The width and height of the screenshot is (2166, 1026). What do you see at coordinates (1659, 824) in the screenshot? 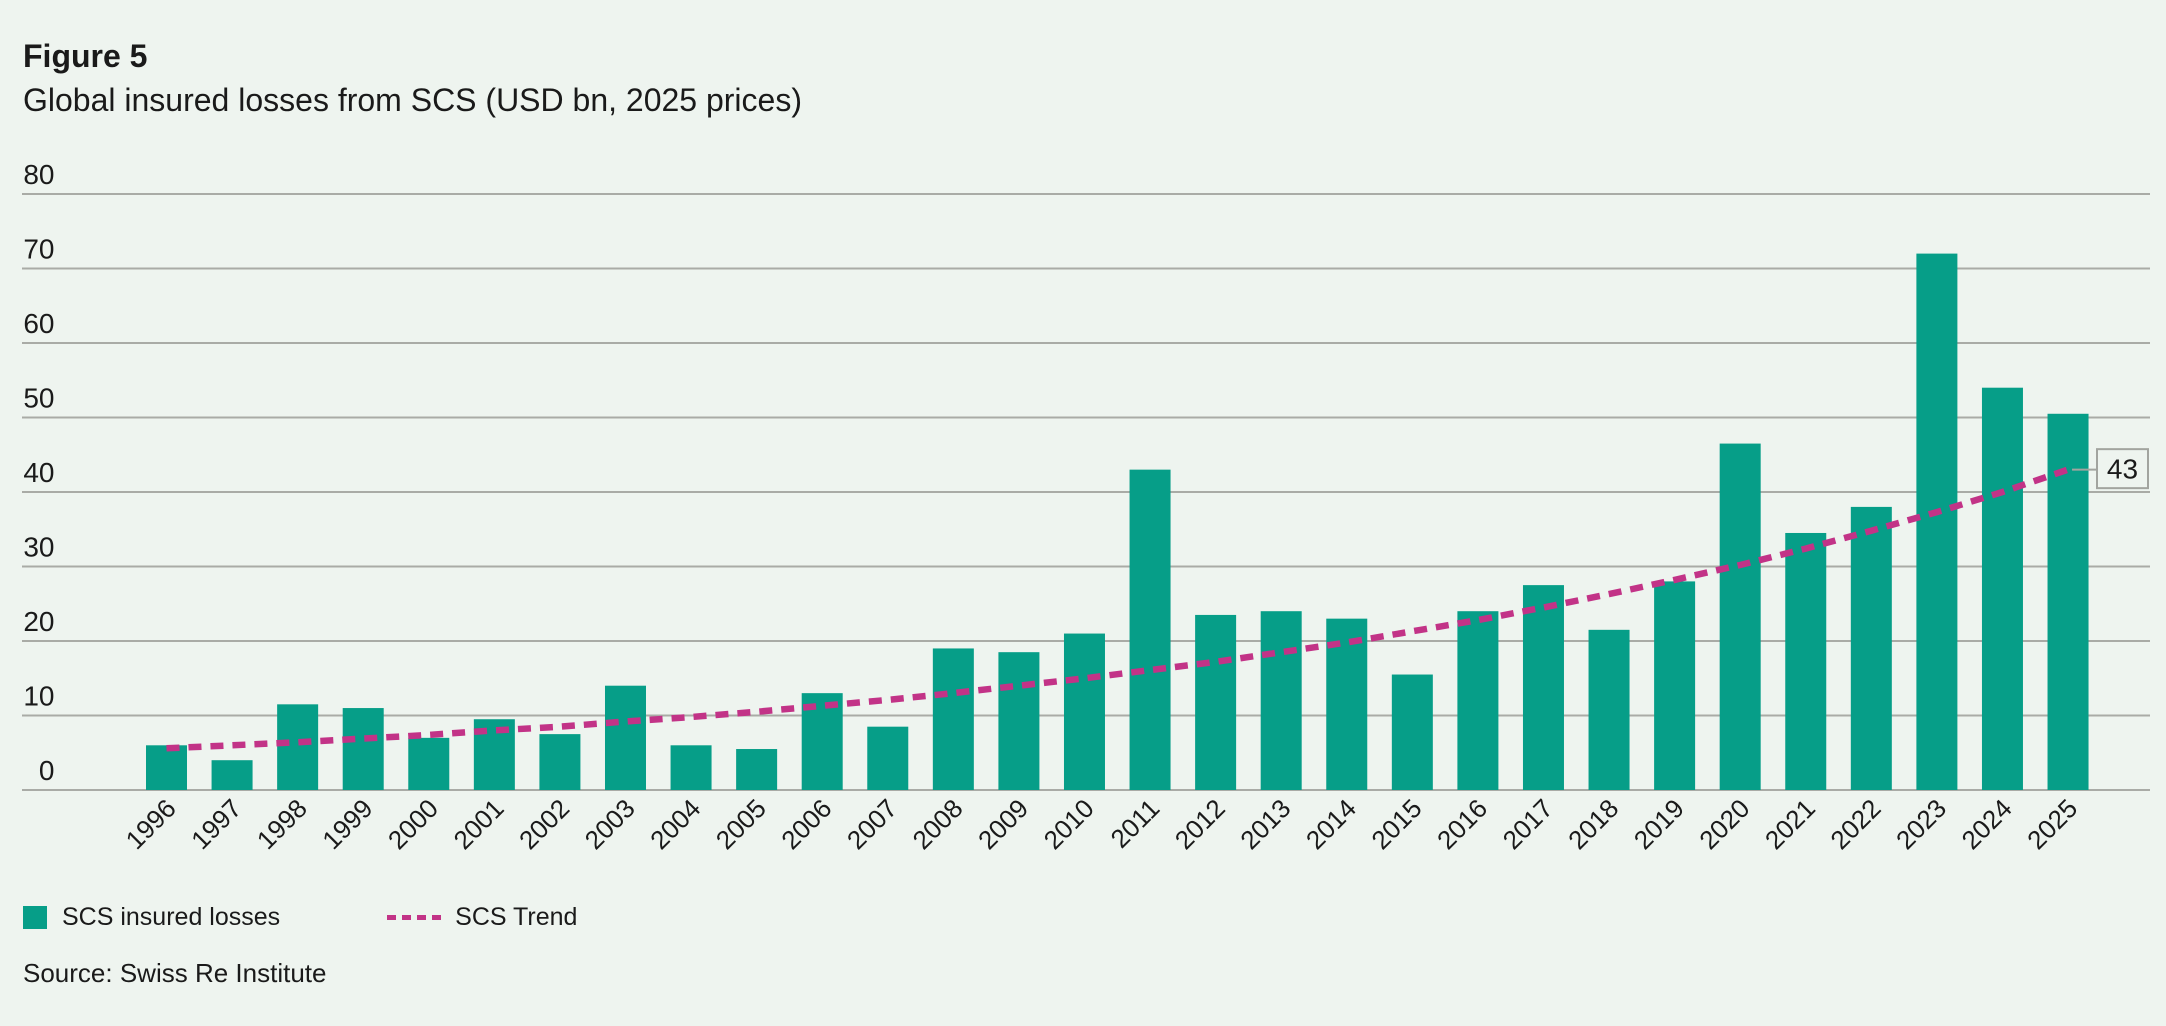
I see `x-tick-label-2019: 2019` at bounding box center [1659, 824].